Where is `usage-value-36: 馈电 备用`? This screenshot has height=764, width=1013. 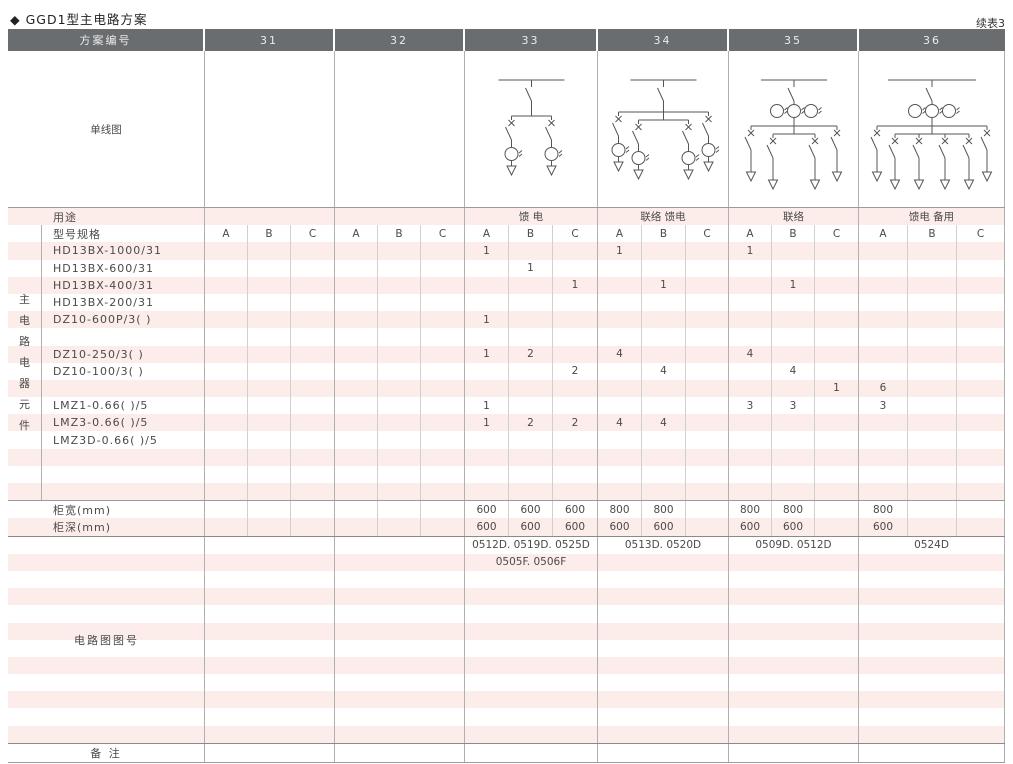
usage-value-36: 馈电 备用 is located at coordinates (932, 217).